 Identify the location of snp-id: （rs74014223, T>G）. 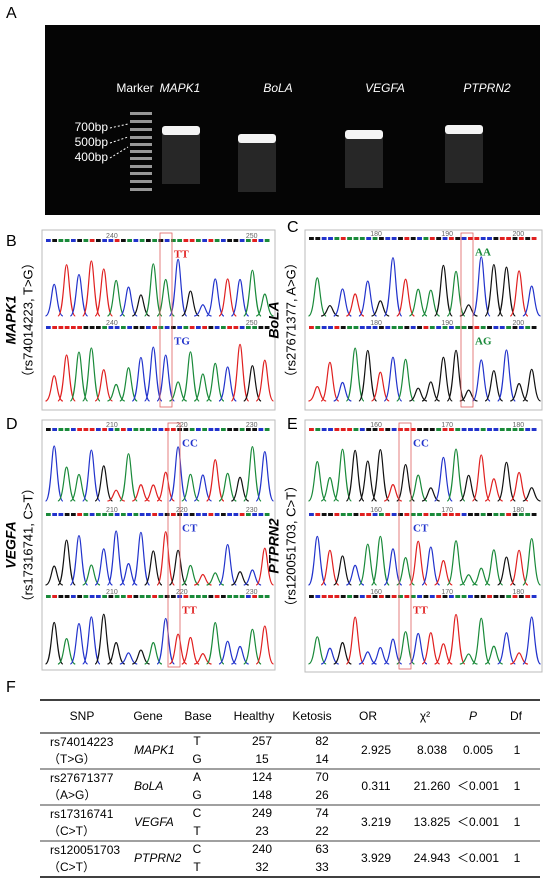
(27, 319).